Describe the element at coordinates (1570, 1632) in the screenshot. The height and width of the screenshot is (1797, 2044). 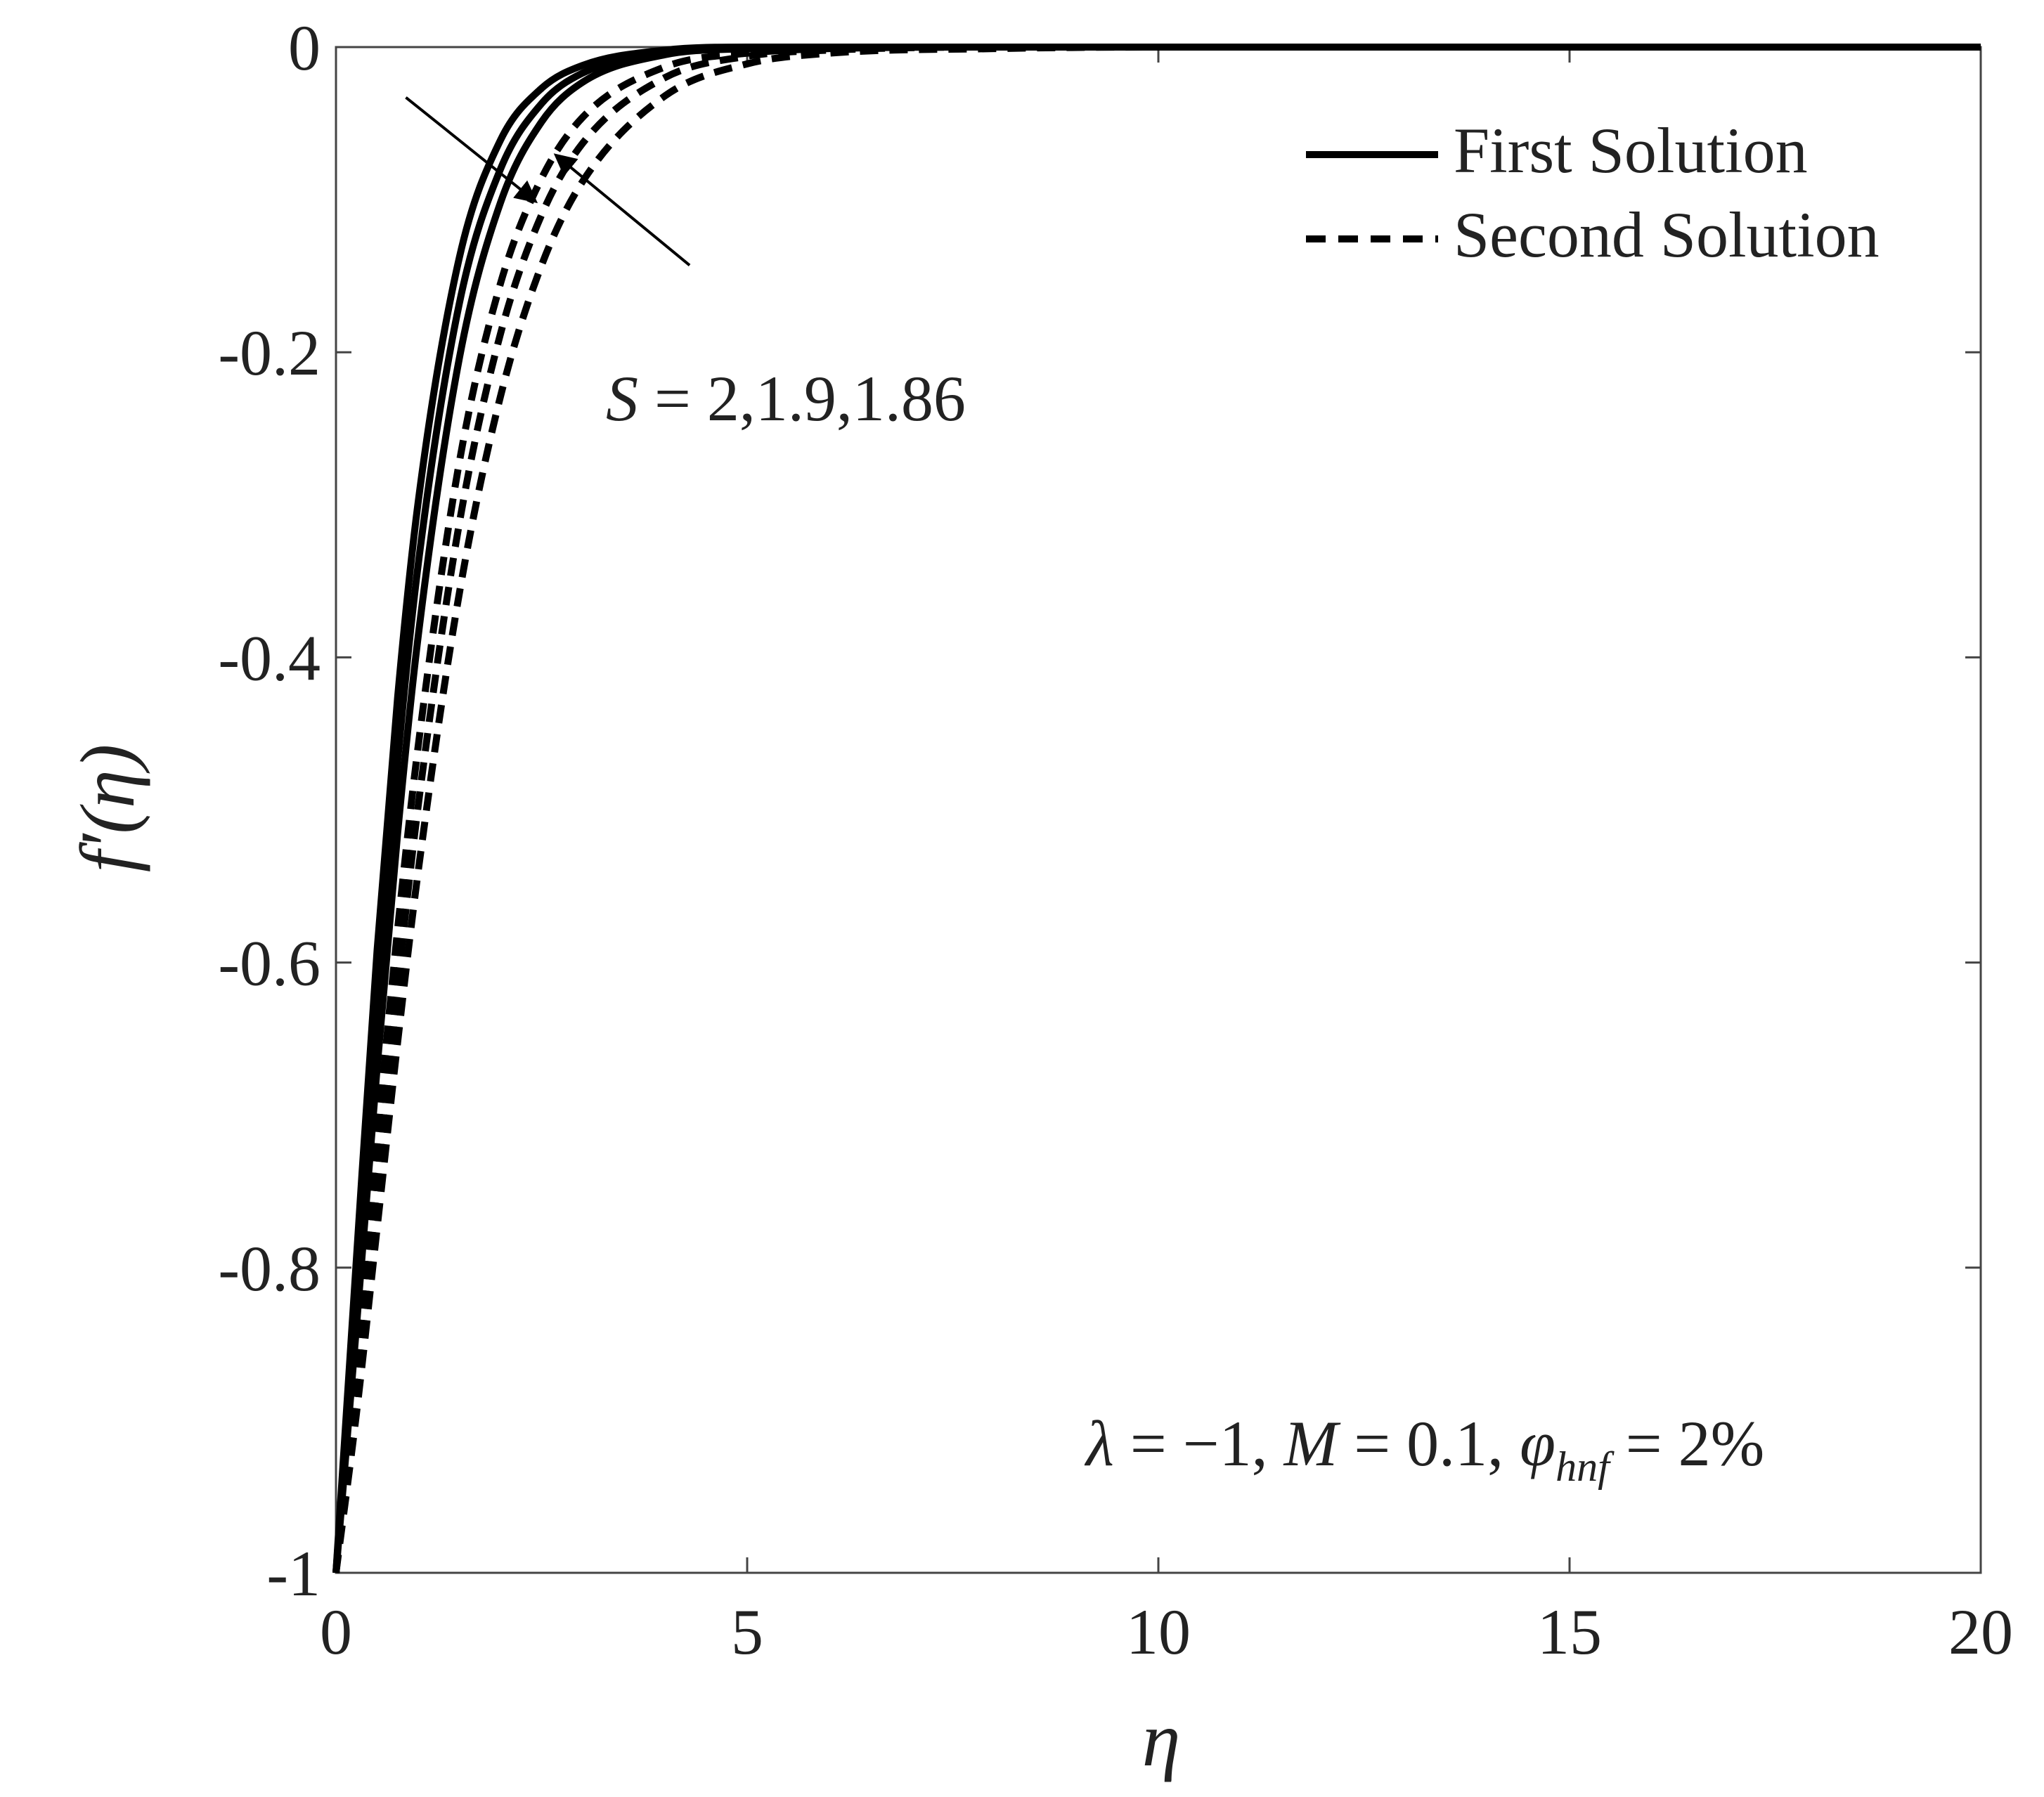
I see `x-tick-label: 15` at that location.